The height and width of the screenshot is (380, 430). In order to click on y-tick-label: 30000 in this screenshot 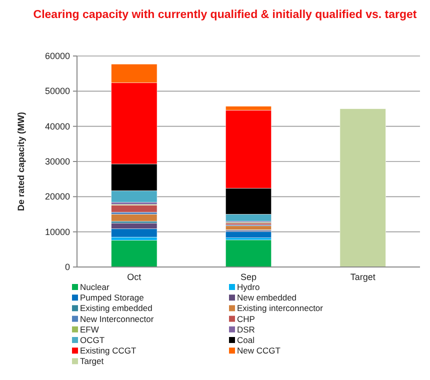, I will do `click(57, 161)`.